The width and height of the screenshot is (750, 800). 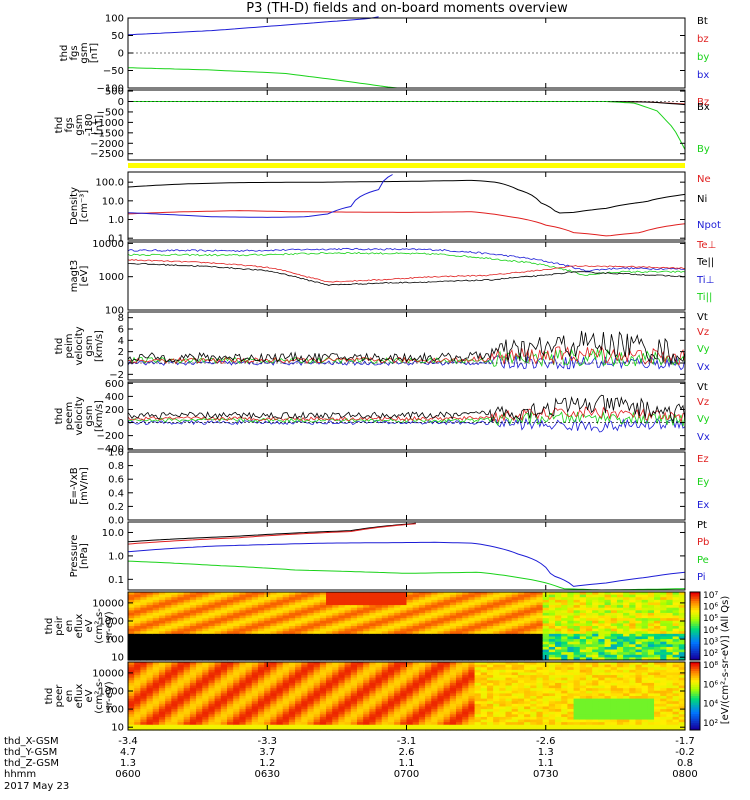 What do you see at coordinates (110, 89) in the screenshot?
I see `y-tick-label: −100` at bounding box center [110, 89].